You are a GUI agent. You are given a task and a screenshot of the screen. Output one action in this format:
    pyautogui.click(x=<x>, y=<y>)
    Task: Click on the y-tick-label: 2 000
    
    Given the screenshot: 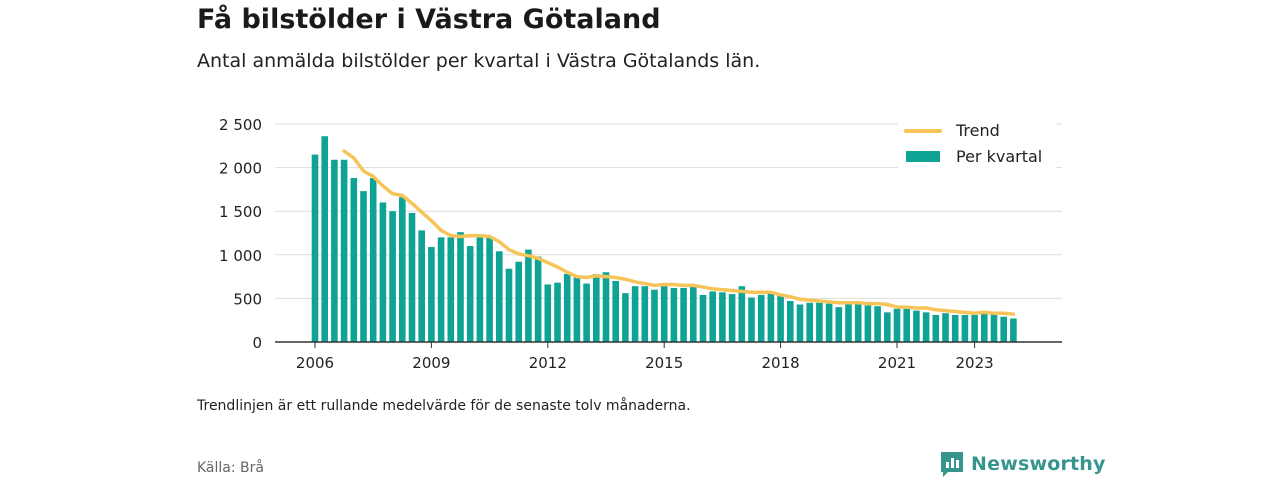 What is the action you would take?
    pyautogui.click(x=240, y=169)
    